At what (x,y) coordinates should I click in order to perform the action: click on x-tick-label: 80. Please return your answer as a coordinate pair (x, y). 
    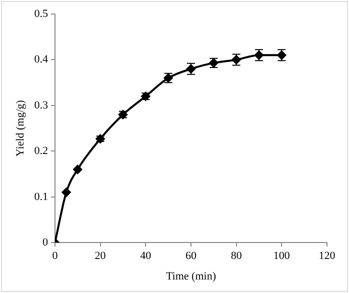
    Looking at the image, I should click on (236, 256).